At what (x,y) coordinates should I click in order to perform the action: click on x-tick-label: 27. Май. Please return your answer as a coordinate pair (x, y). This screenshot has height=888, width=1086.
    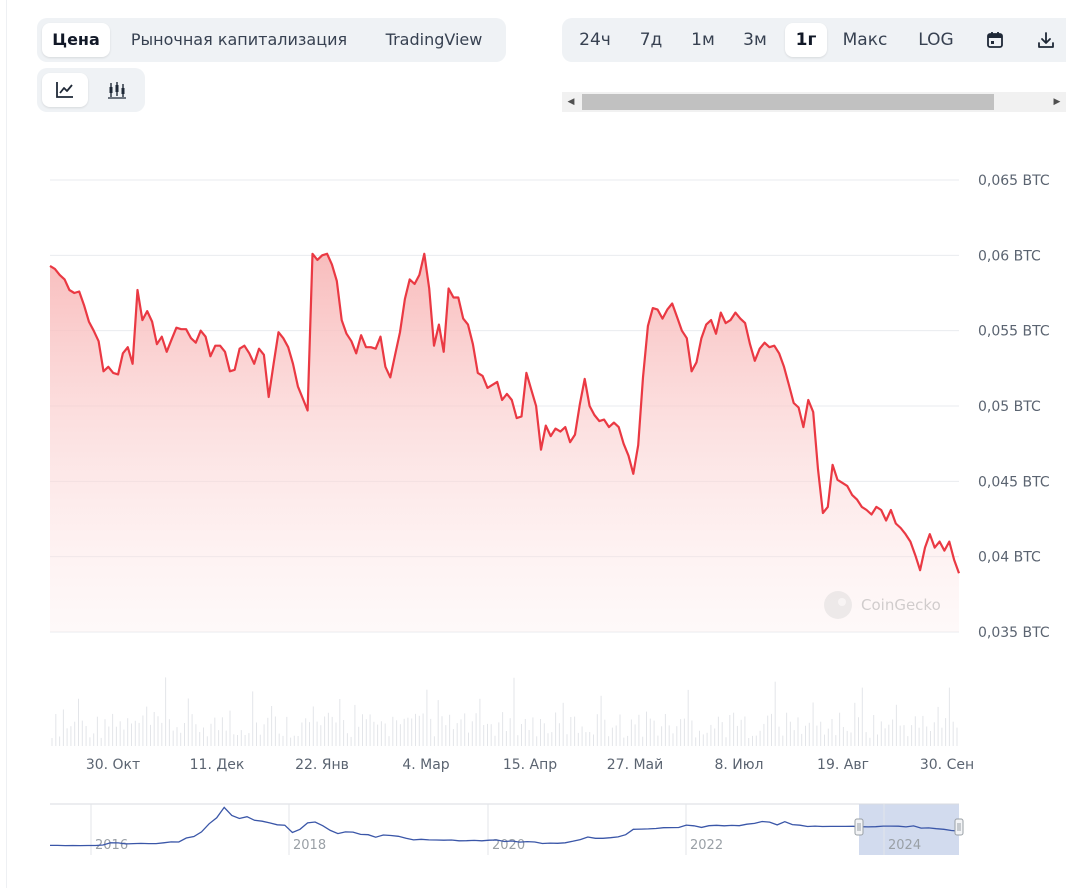
    Looking at the image, I should click on (635, 765).